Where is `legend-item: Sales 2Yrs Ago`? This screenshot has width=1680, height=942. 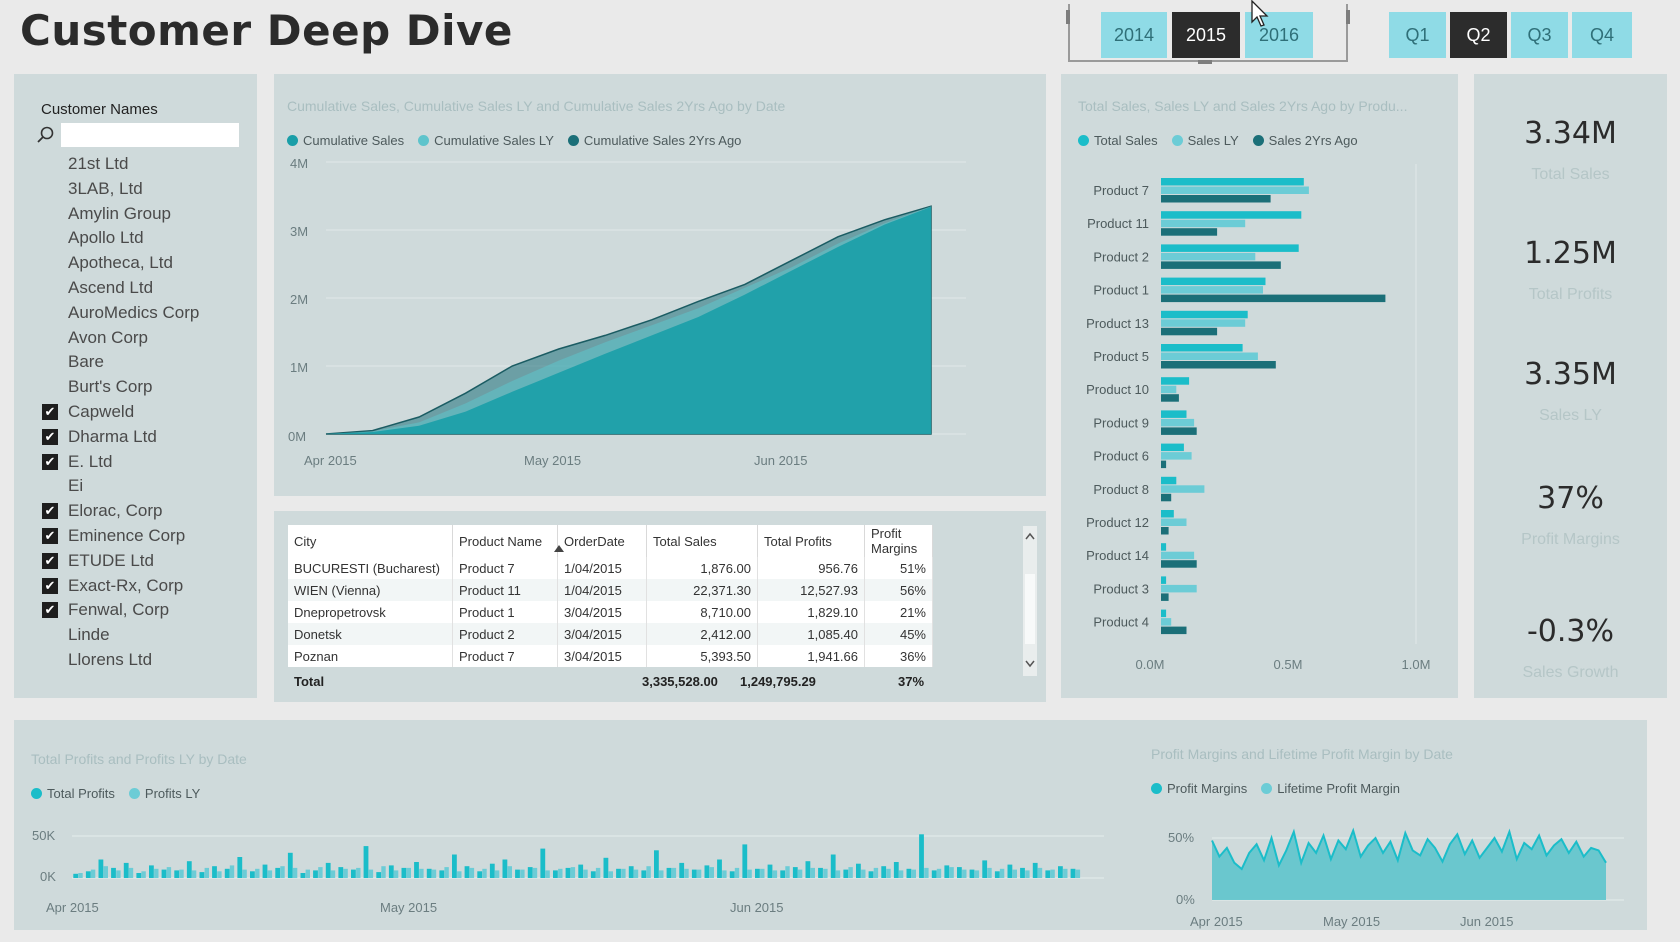 legend-item: Sales 2Yrs Ago is located at coordinates (1305, 140).